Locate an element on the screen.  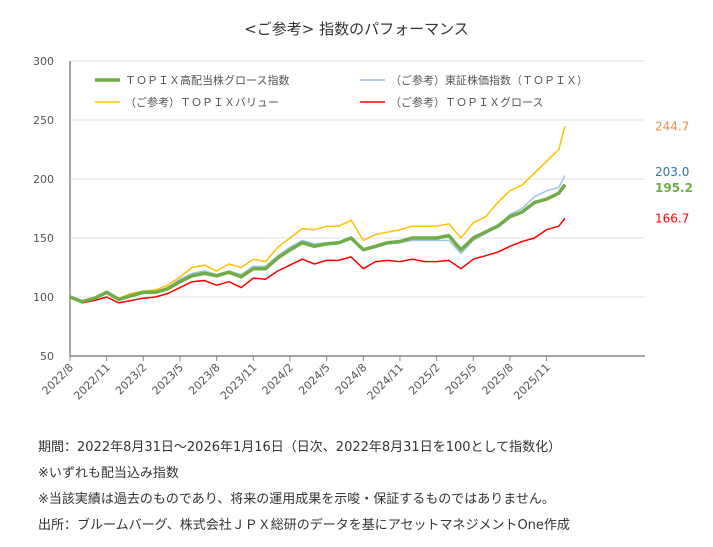
chart-title: <ご参考> 指数のパフォーマンス is located at coordinates (356, 29).